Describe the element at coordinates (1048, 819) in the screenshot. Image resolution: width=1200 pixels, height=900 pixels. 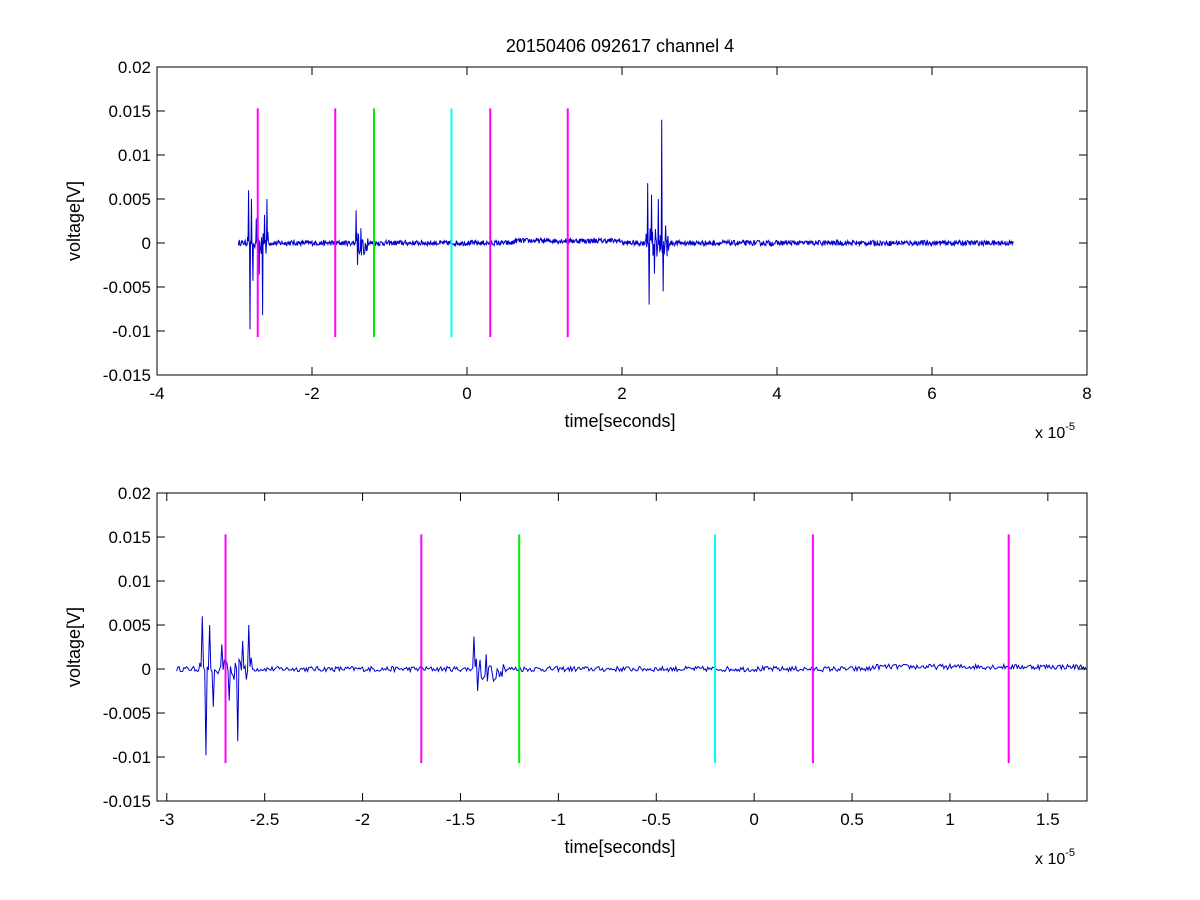
I see `x-tick-label: 1.5` at that location.